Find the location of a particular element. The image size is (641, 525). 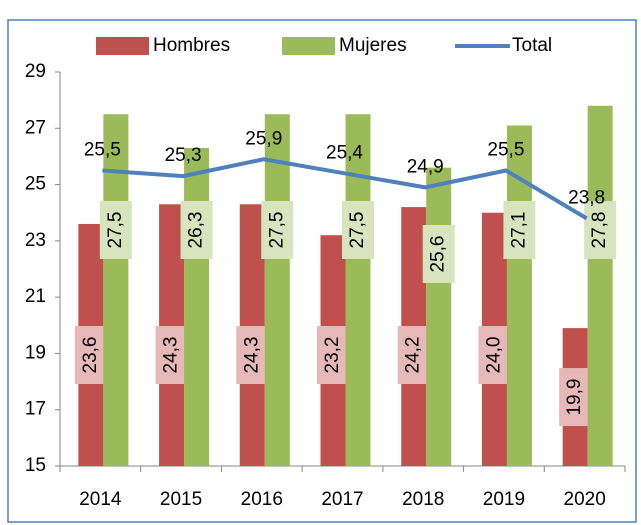

data-label: 19,9 is located at coordinates (574, 397).